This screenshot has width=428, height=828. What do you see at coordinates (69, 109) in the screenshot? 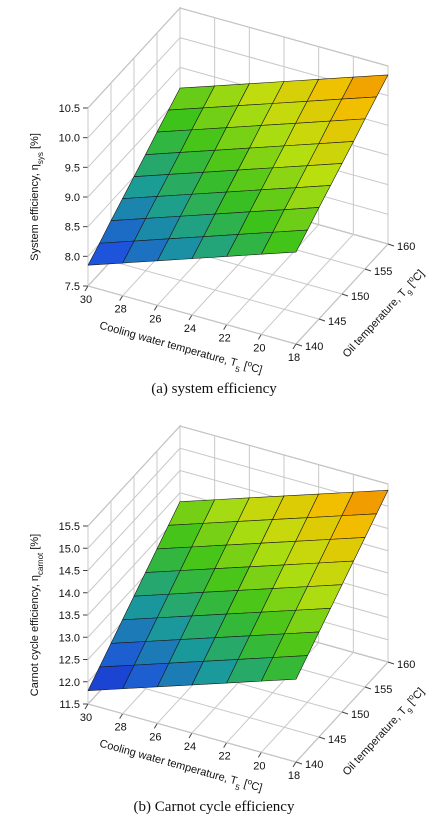
I see `z-tick-label: 10.5` at bounding box center [69, 109].